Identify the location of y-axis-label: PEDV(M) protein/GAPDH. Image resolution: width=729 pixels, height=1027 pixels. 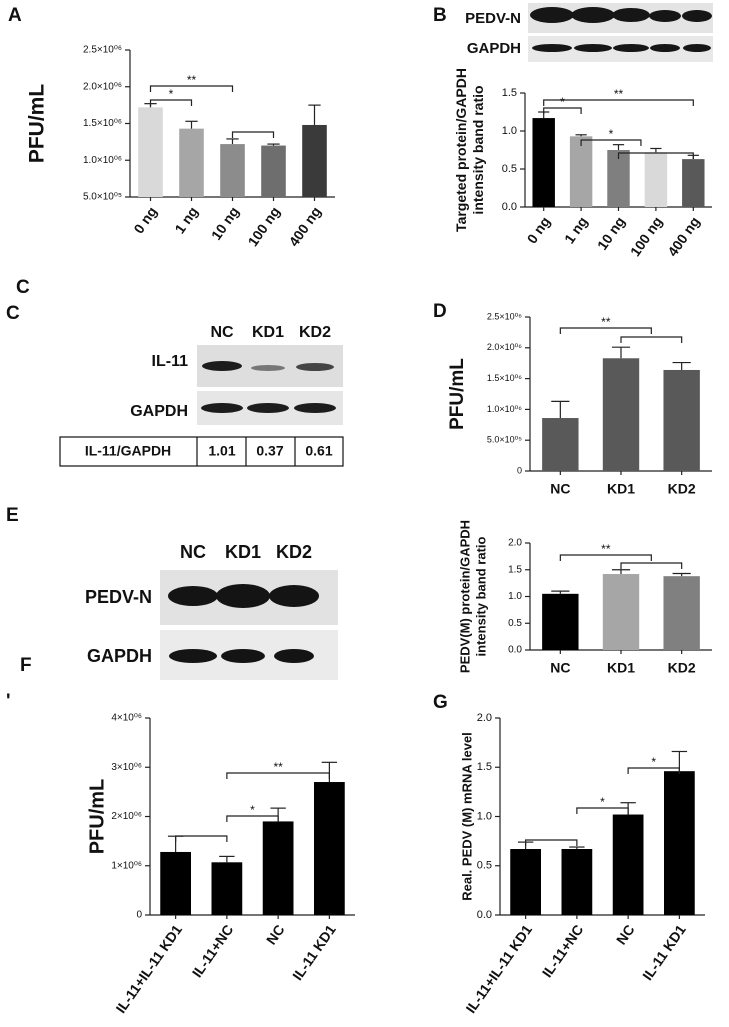
(464, 596).